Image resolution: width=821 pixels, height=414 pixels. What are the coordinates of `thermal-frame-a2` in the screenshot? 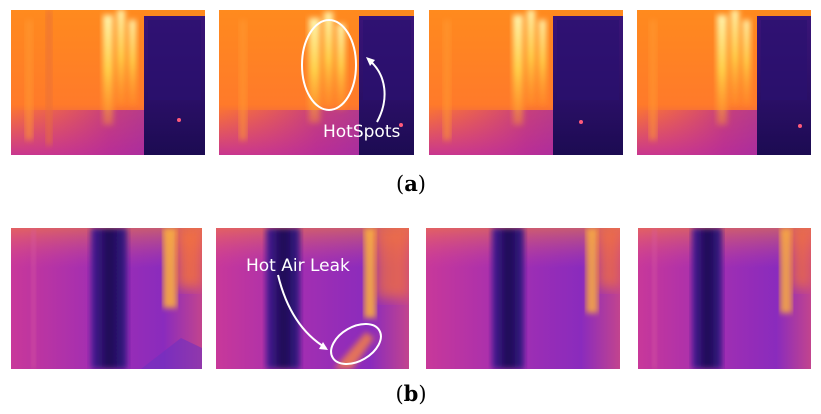 It's located at (316, 82).